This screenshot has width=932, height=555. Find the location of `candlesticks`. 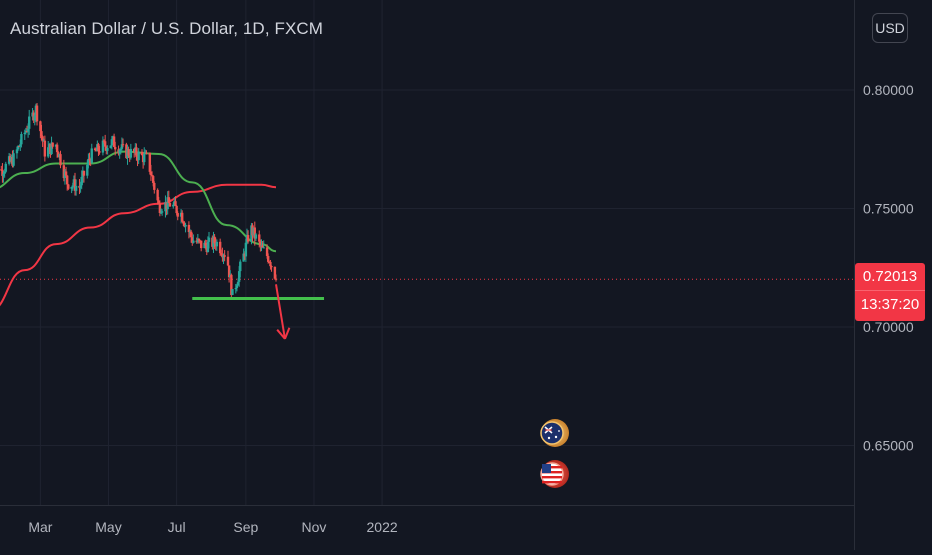

candlesticks is located at coordinates (139, 200).